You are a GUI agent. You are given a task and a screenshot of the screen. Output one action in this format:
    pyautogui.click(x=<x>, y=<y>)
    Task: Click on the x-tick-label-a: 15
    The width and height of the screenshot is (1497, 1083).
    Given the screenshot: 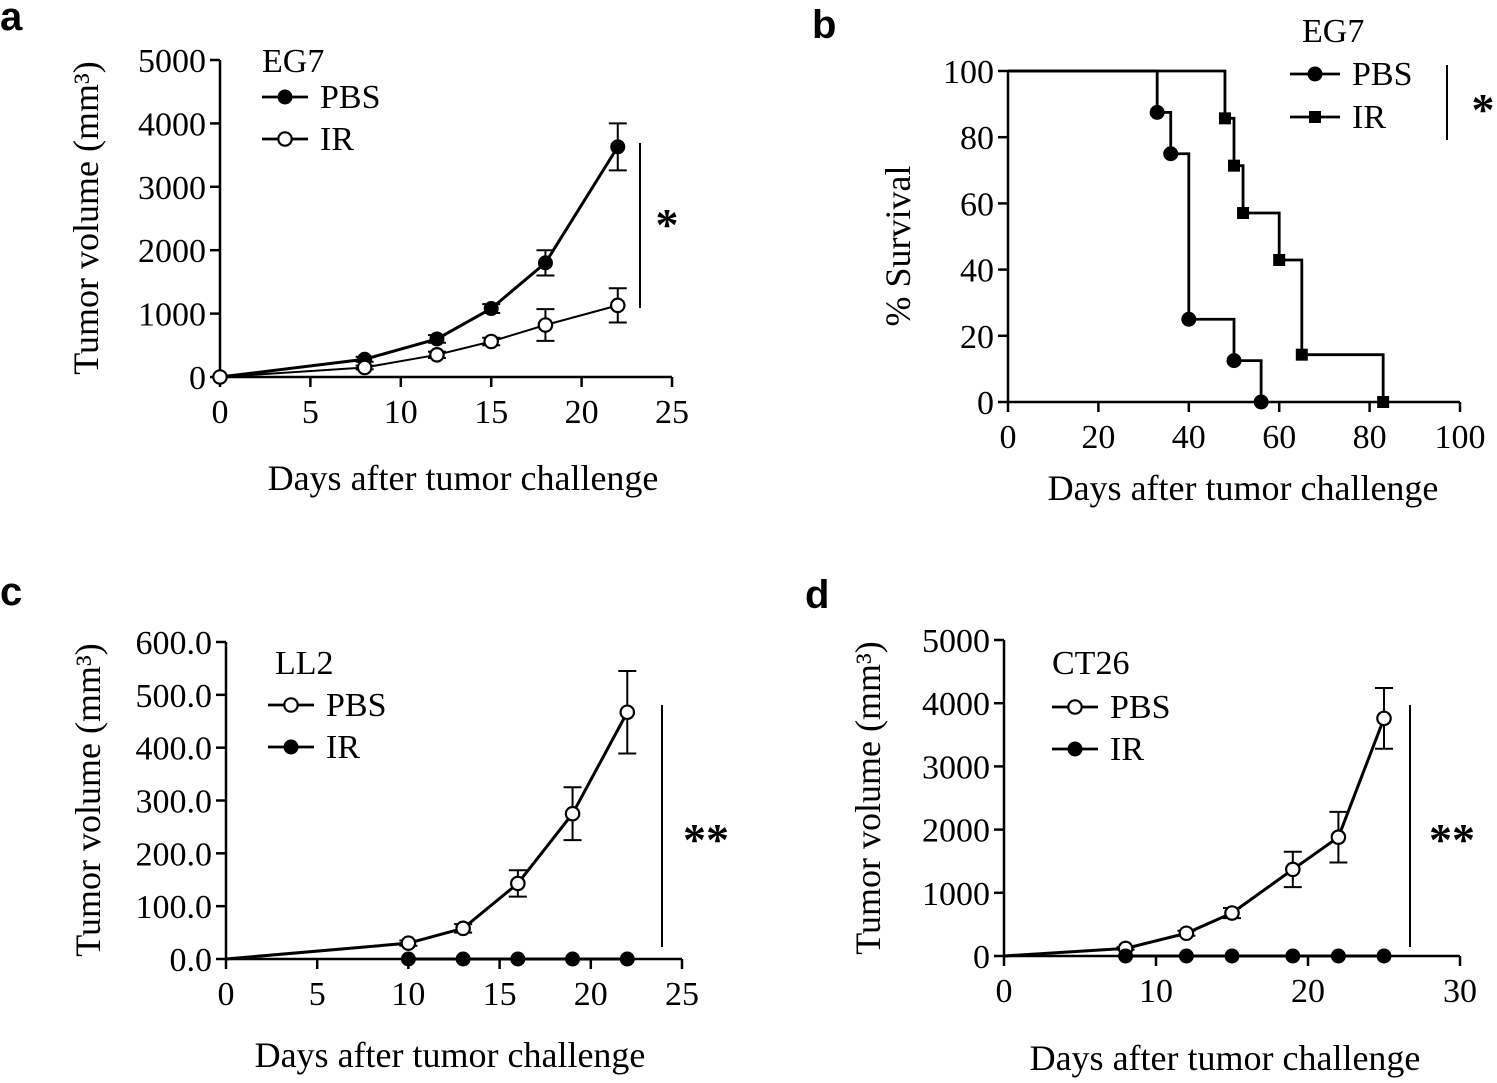 What is the action you would take?
    pyautogui.click(x=491, y=412)
    